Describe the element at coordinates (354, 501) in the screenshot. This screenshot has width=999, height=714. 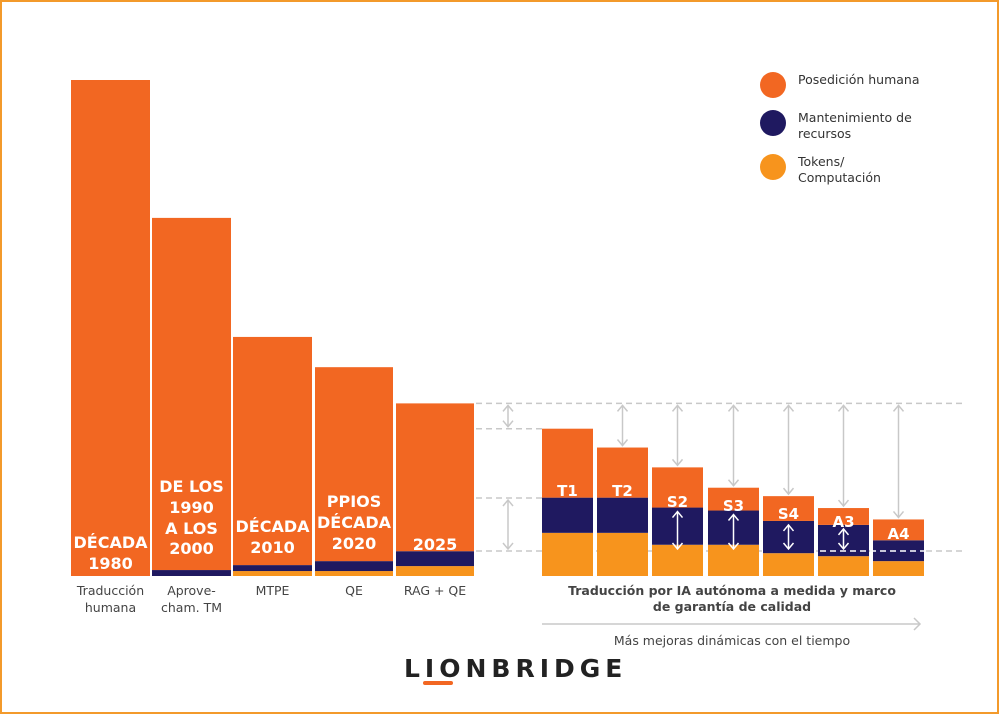
I see `bar-label-3: PPIOS` at that location.